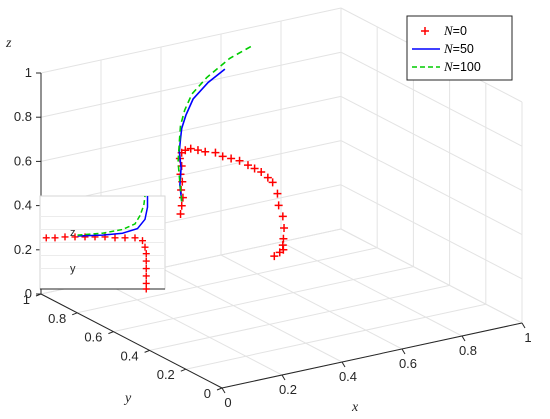 The width and height of the screenshot is (550, 419). I want to click on legend-label: N=100, so click(462, 66).